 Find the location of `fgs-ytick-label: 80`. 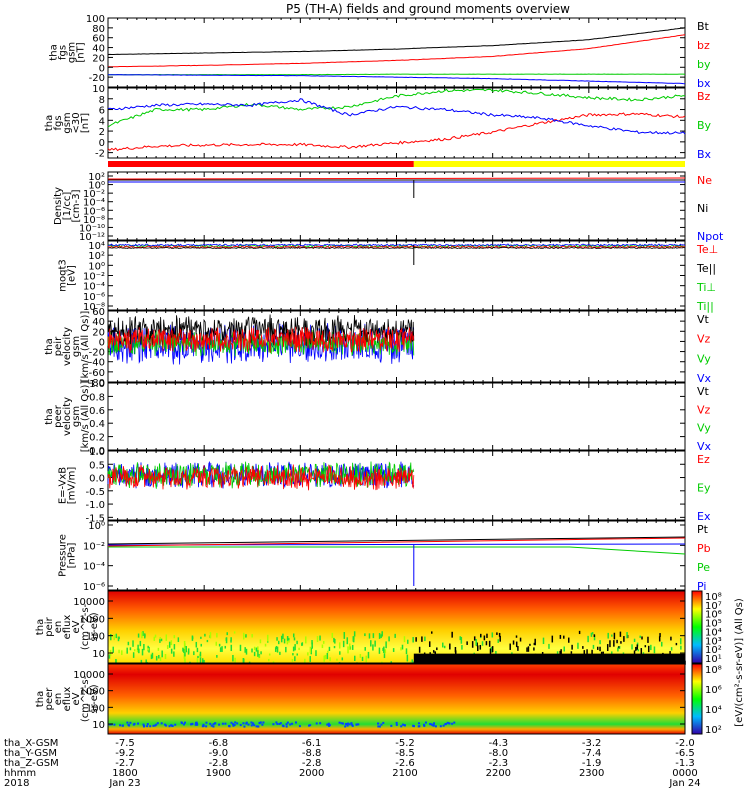

fgs-ytick-label: 80 is located at coordinates (98, 29).